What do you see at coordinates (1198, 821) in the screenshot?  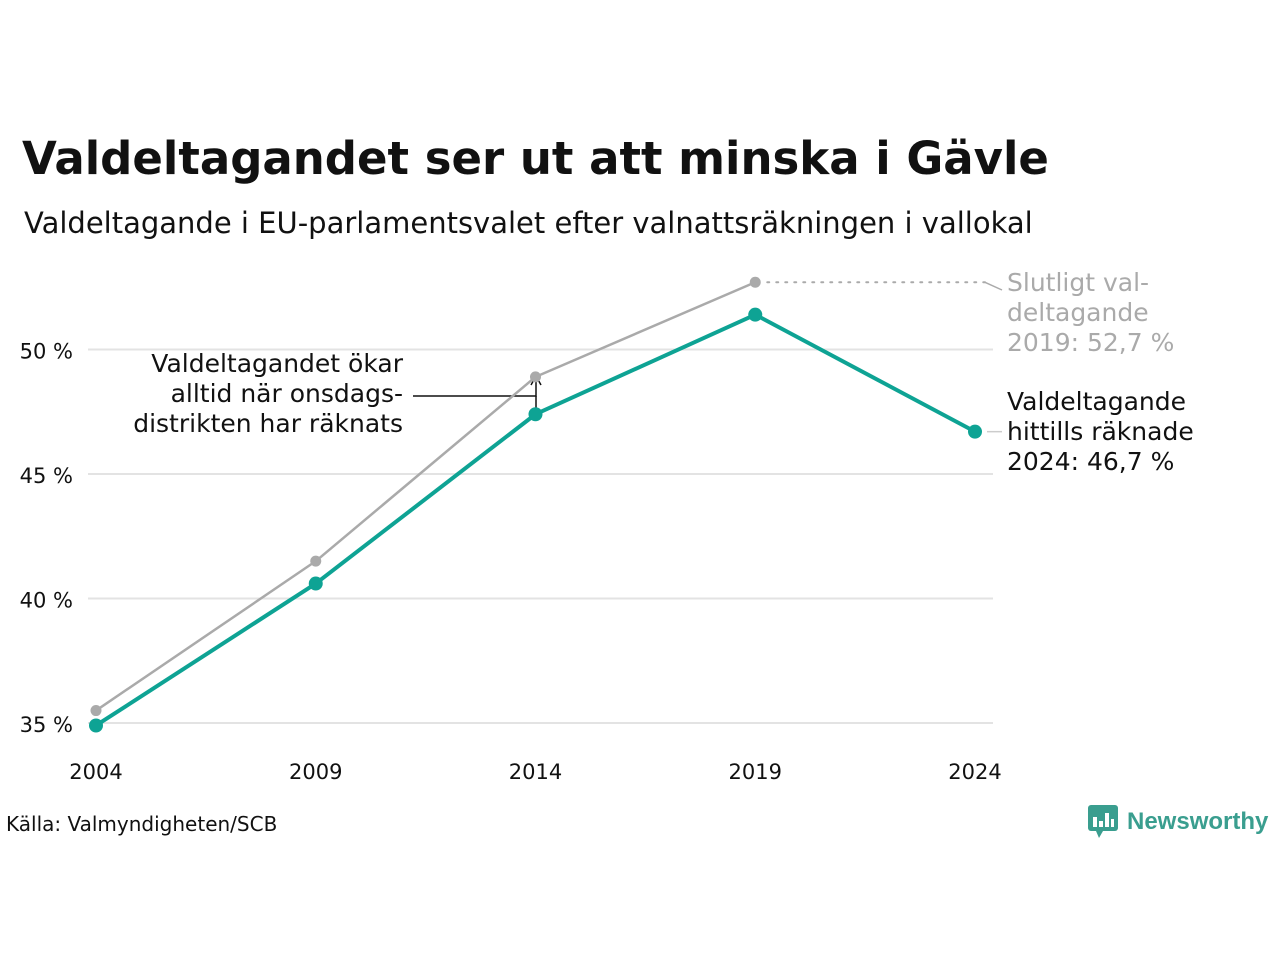 I see `newsworthy-logo-text: Newsworthy` at bounding box center [1198, 821].